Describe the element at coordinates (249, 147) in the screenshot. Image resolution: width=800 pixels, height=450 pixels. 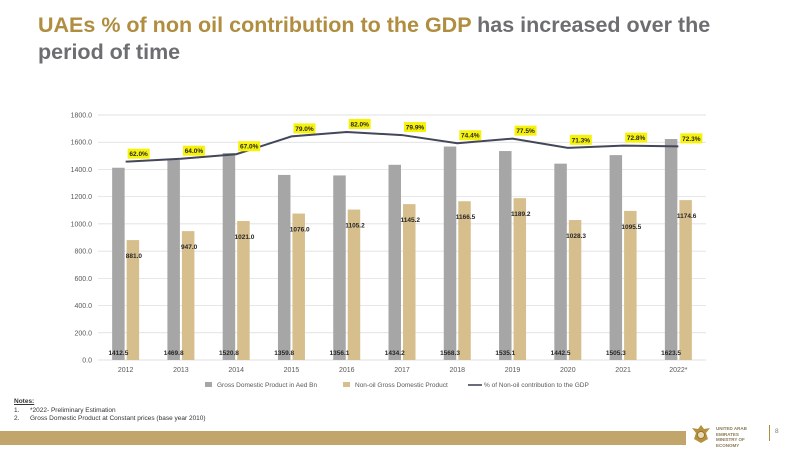
I see `pct-data-label: 67.0%` at that location.